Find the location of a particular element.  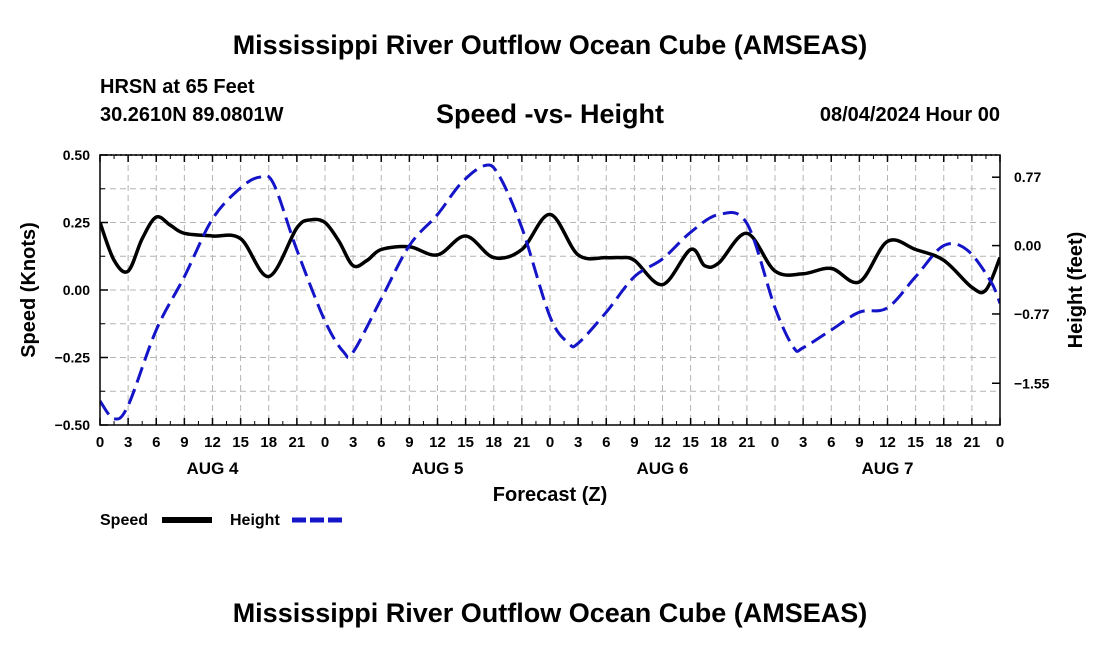

y-right-tick-label: −1.55 is located at coordinates (1032, 383).